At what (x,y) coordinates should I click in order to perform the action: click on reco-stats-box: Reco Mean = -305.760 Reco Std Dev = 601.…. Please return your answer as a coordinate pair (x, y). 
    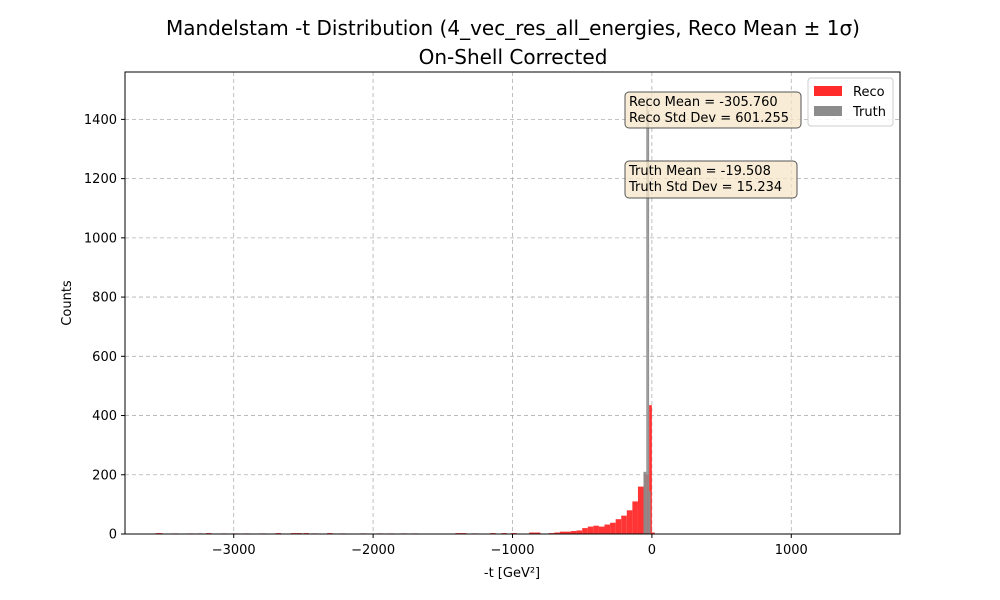
    Looking at the image, I should click on (713, 110).